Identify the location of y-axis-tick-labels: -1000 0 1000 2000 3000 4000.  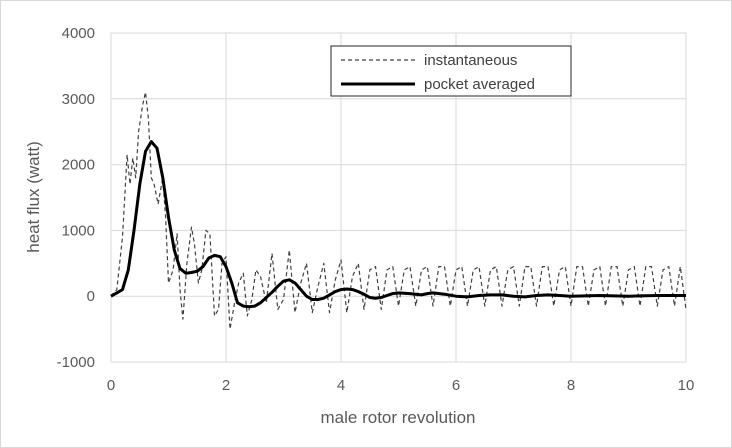
(76, 198).